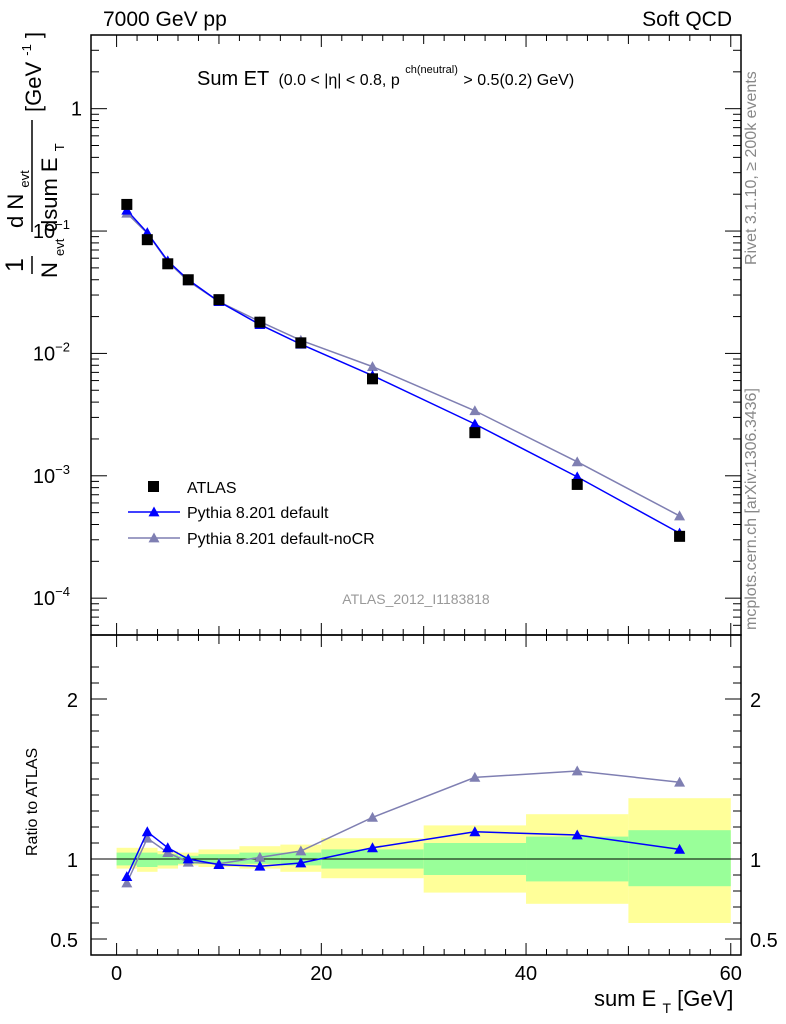 This screenshot has width=786, height=1024. Describe the element at coordinates (72, 861) in the screenshot. I see `ratio-y-tick-label-1: 1` at that location.